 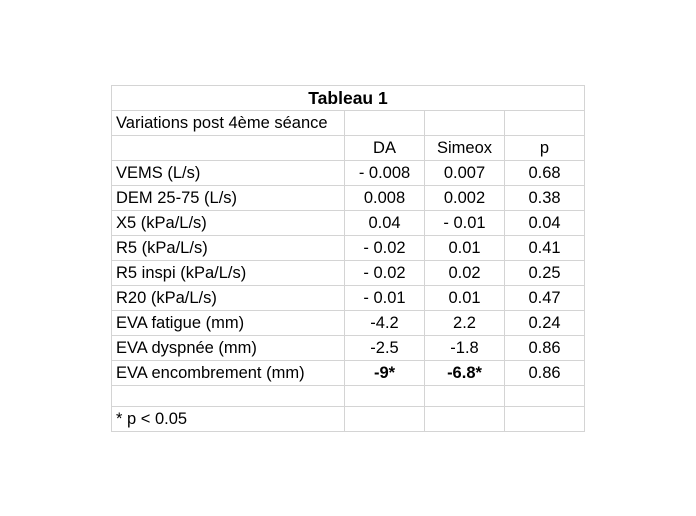 What do you see at coordinates (228, 419) in the screenshot?
I see `footnote: * p < 0.05` at bounding box center [228, 419].